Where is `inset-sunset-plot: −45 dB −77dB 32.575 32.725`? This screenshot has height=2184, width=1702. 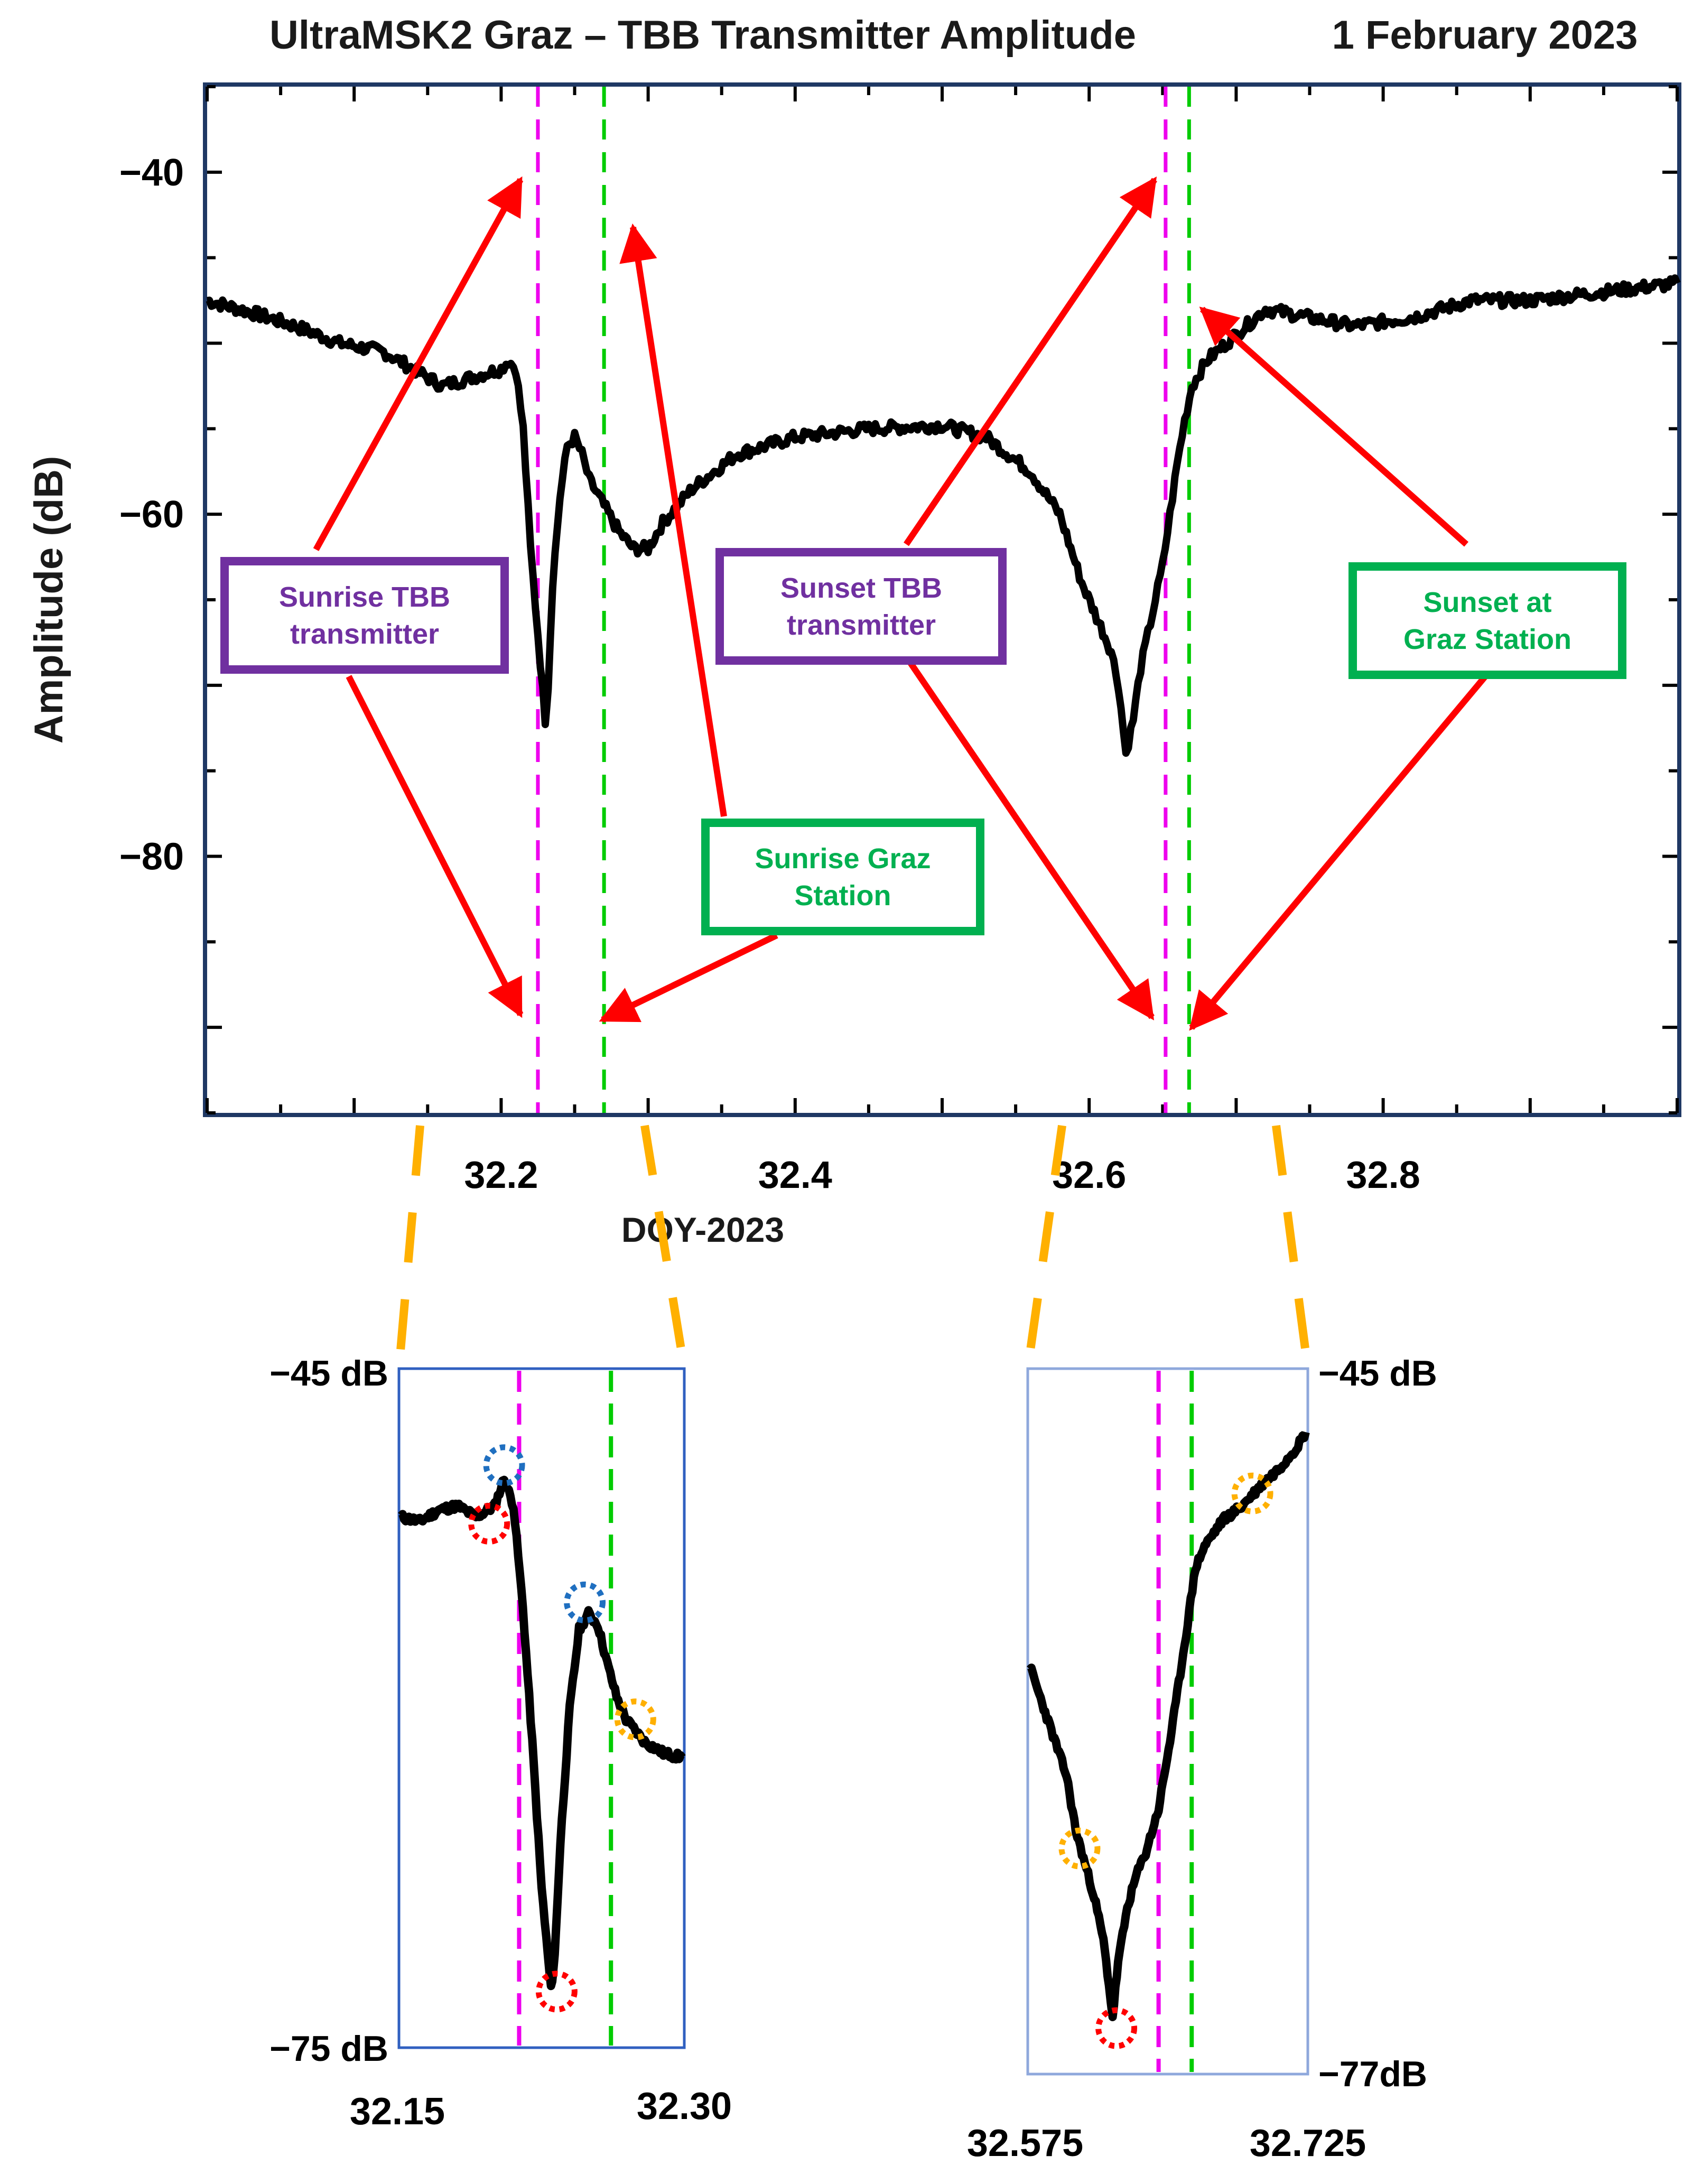
inset-sunset-plot: −45 dB −77dB 32.575 32.725 is located at coordinates (1202, 1758).